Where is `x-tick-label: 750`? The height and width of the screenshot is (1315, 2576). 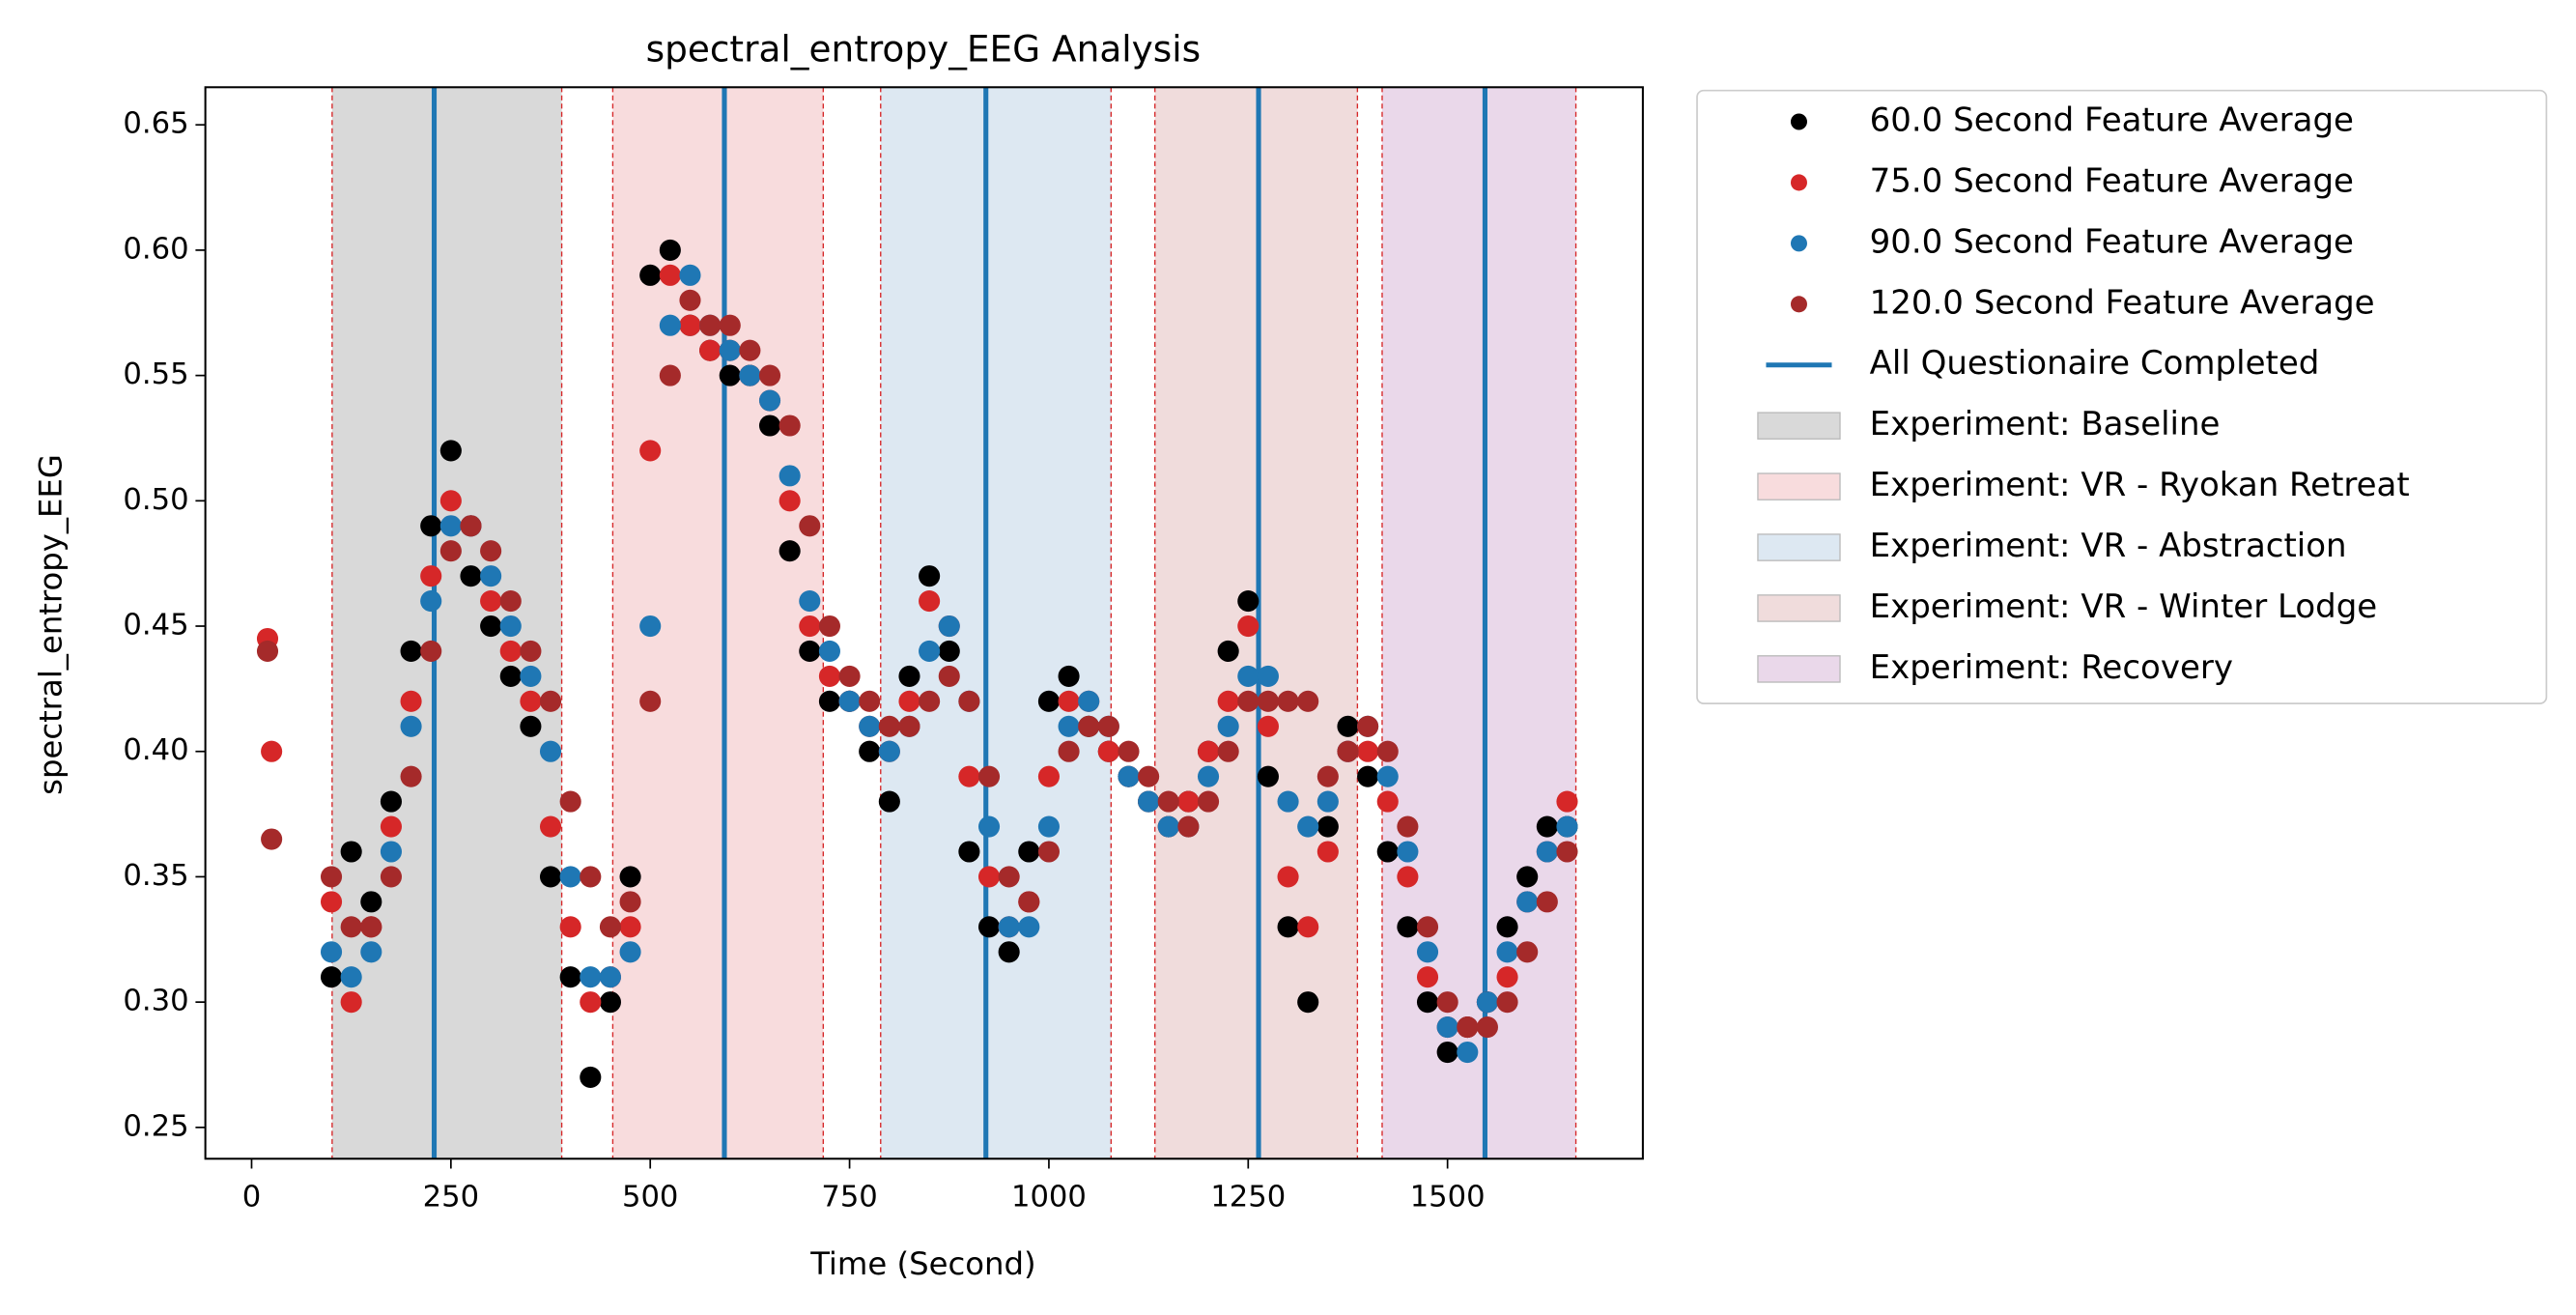 x-tick-label: 750 is located at coordinates (849, 1198).